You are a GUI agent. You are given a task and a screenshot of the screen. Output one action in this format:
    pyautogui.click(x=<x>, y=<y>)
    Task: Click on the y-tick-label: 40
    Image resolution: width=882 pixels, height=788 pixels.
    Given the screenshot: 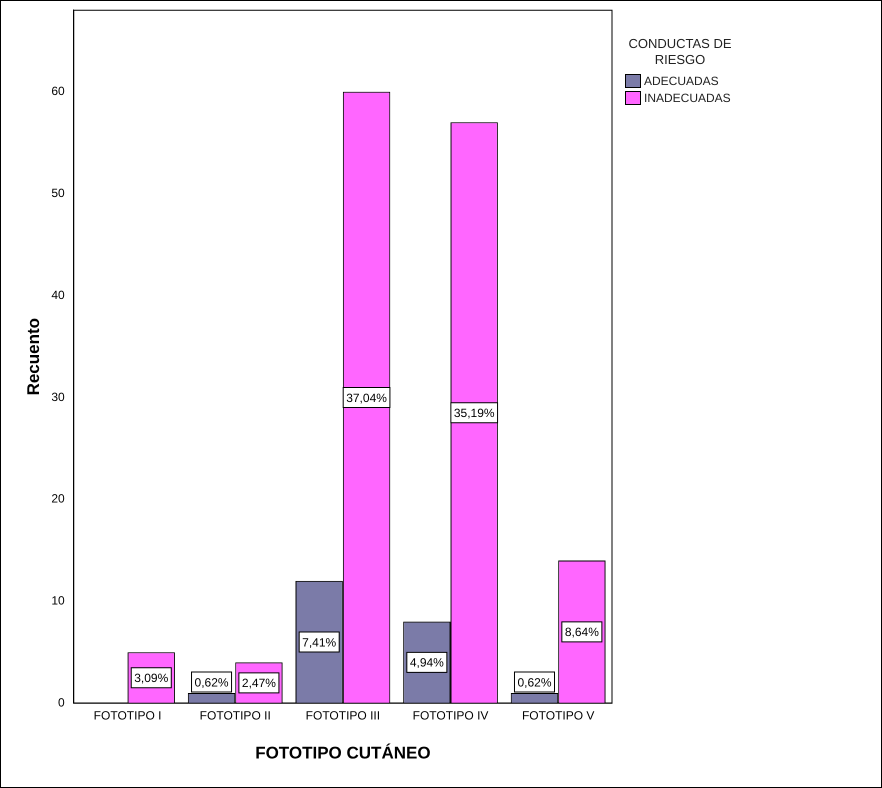 What is the action you would take?
    pyautogui.click(x=58, y=295)
    